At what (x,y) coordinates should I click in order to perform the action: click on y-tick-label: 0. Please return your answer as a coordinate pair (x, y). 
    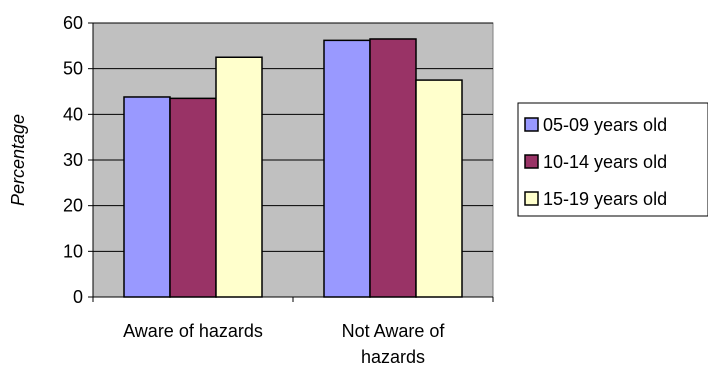
    Looking at the image, I should click on (78, 297).